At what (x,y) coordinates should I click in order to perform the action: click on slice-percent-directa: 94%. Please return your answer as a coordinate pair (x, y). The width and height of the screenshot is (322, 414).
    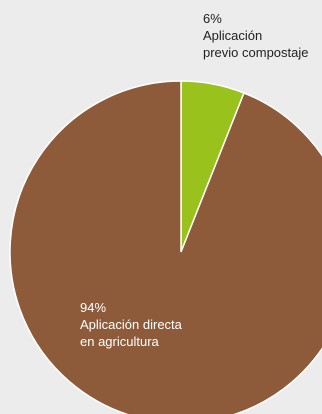
    Looking at the image, I should click on (93, 307).